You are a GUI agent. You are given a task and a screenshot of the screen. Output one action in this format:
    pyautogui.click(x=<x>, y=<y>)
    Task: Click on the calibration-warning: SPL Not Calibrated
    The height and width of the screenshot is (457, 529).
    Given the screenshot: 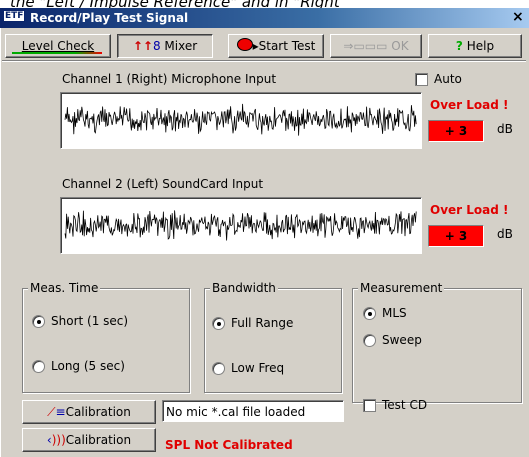 What is the action you would take?
    pyautogui.click(x=229, y=445)
    